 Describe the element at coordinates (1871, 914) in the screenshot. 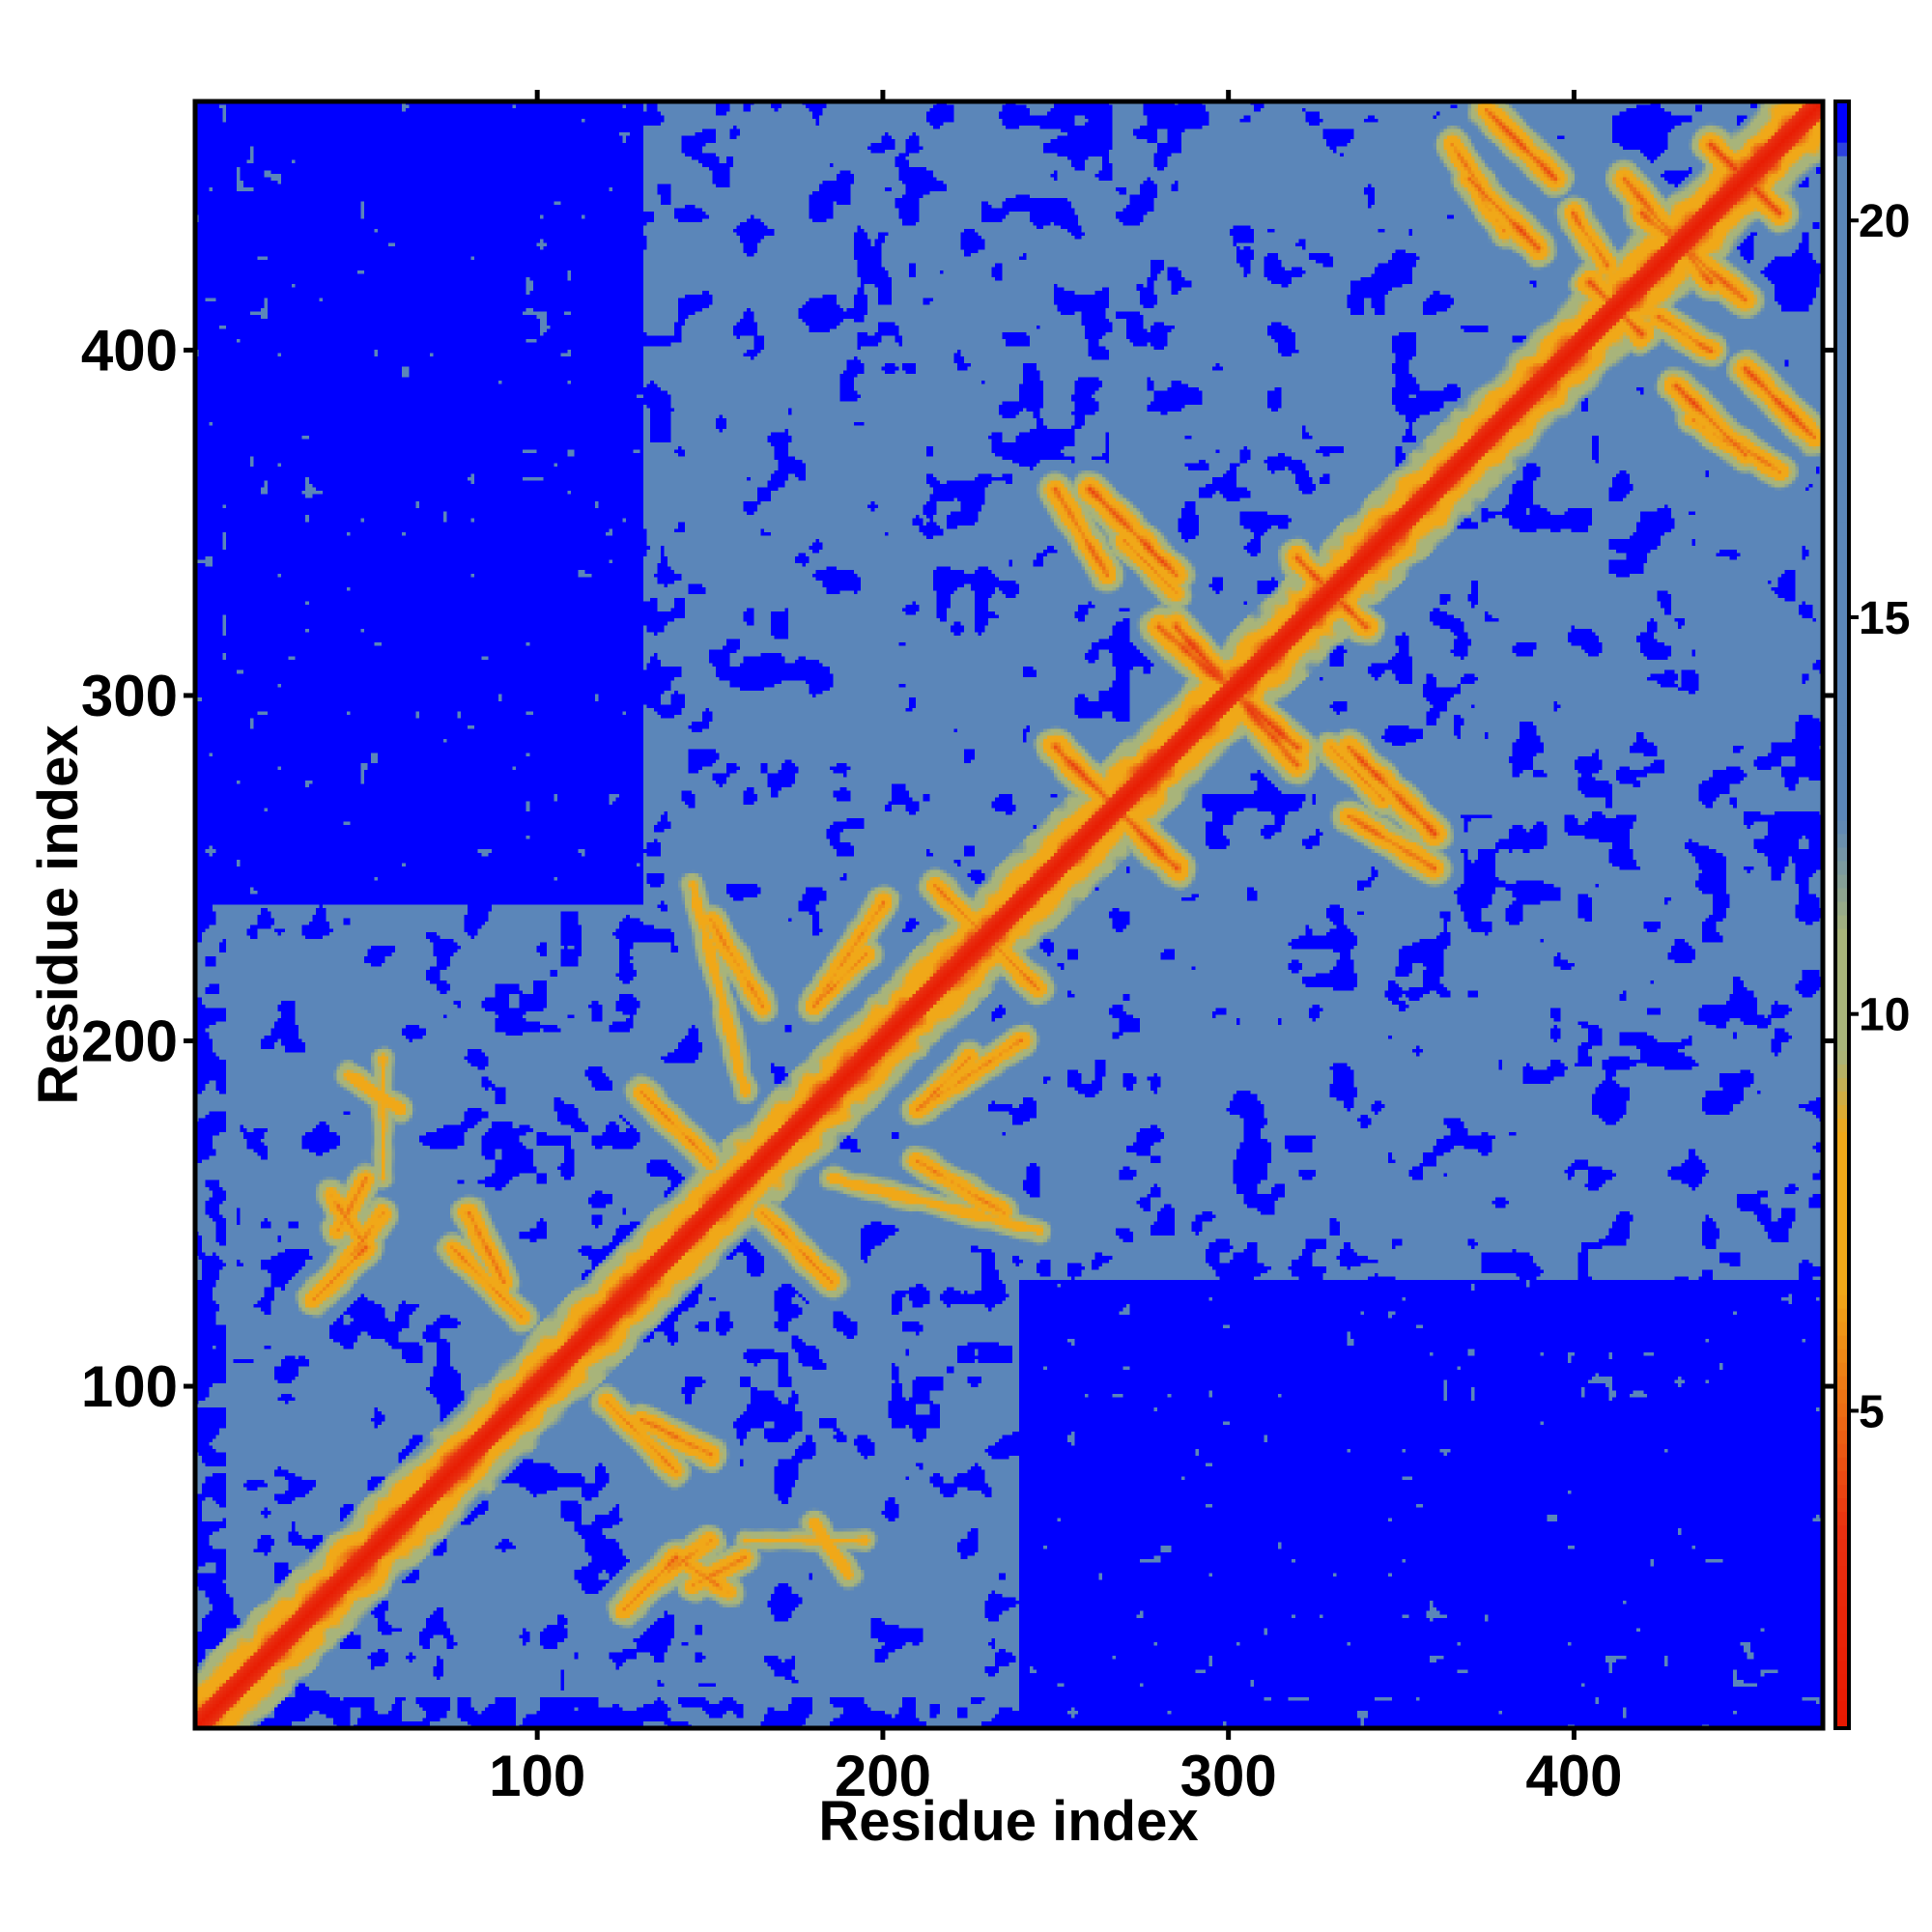

I see `colorbar: 5 10 15 20` at that location.